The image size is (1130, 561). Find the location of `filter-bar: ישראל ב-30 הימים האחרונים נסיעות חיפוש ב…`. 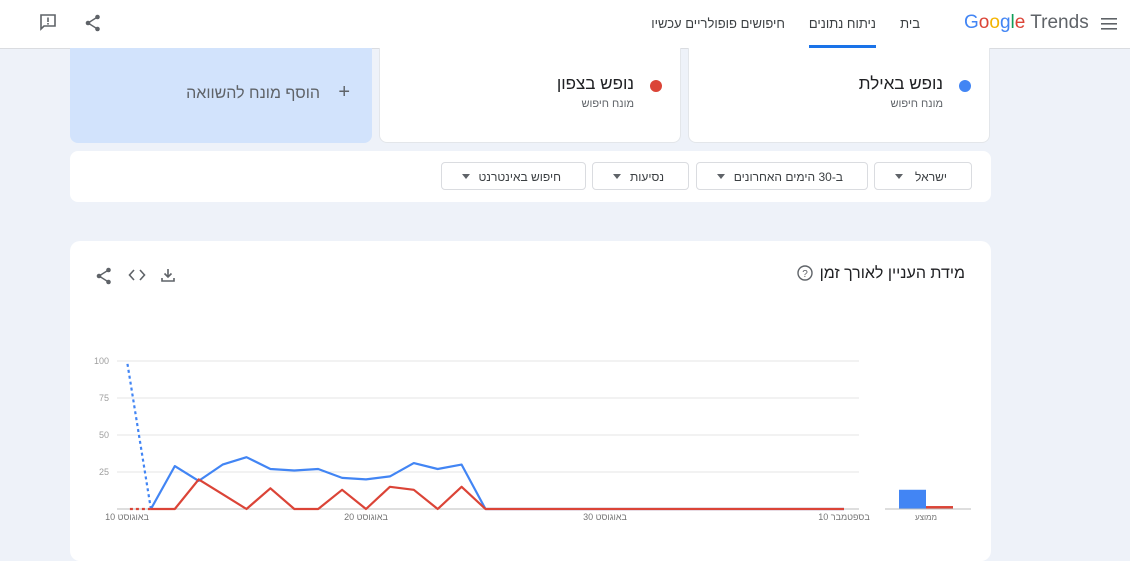

filter-bar: ישראל ב-30 הימים האחרונים נסיעות חיפוש ב… is located at coordinates (530, 176).